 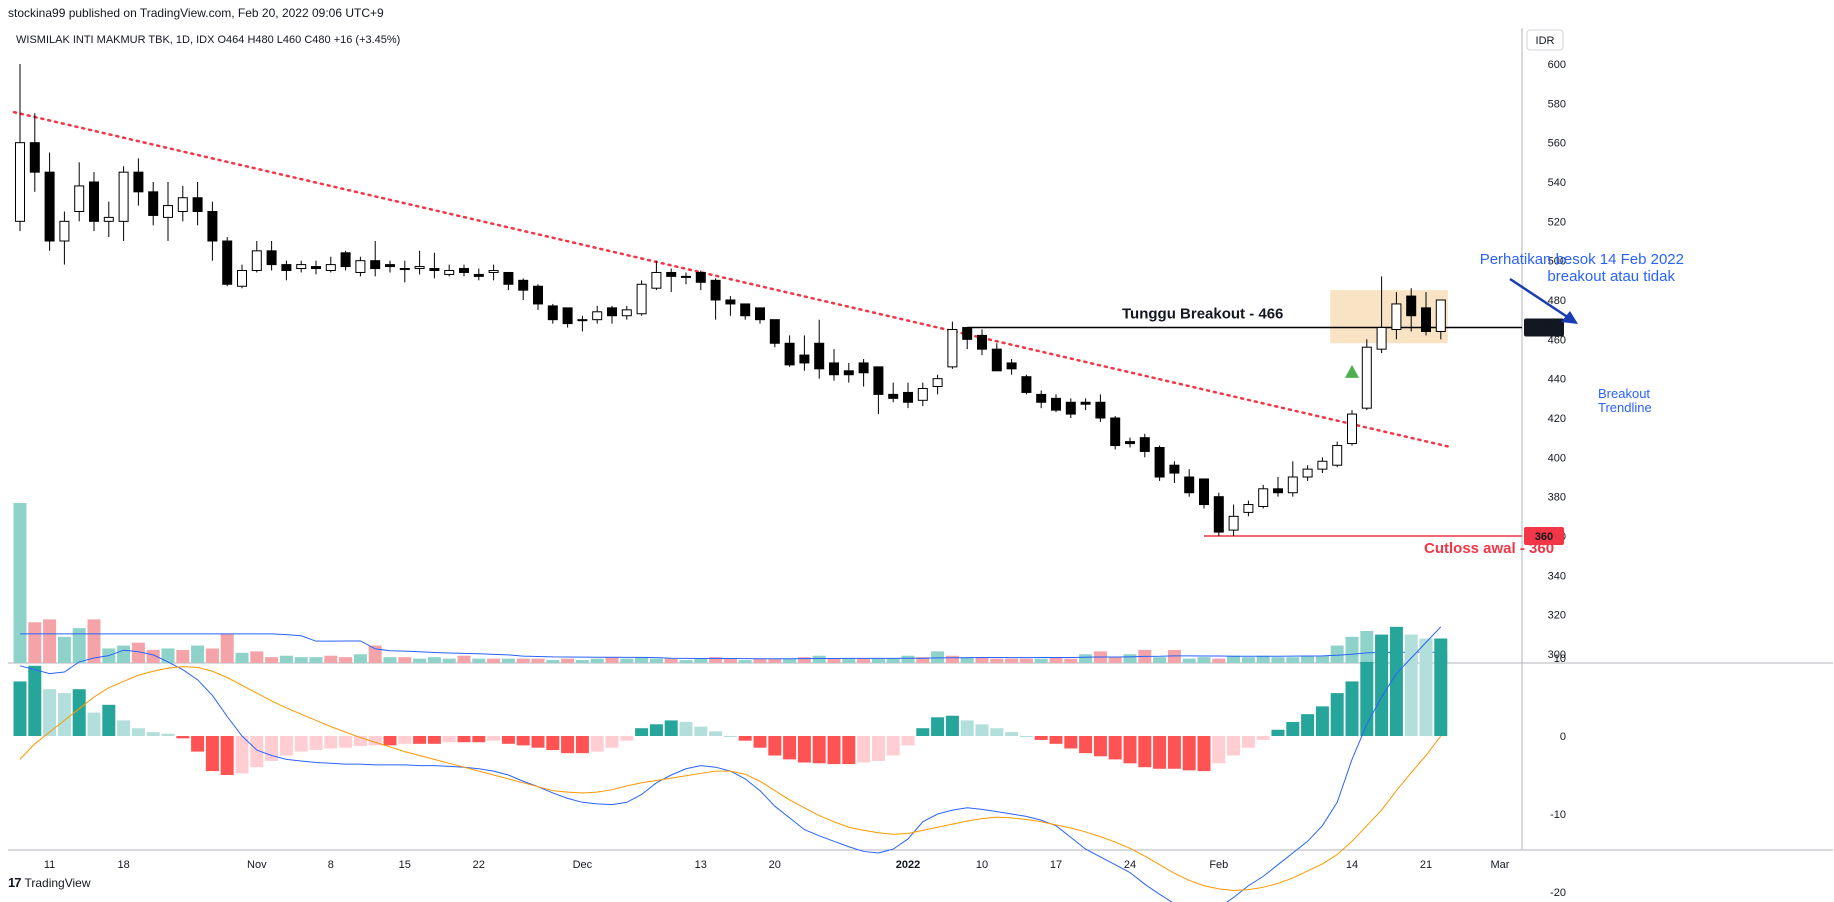 I want to click on time-tick-label: Feb, so click(x=1218, y=865).